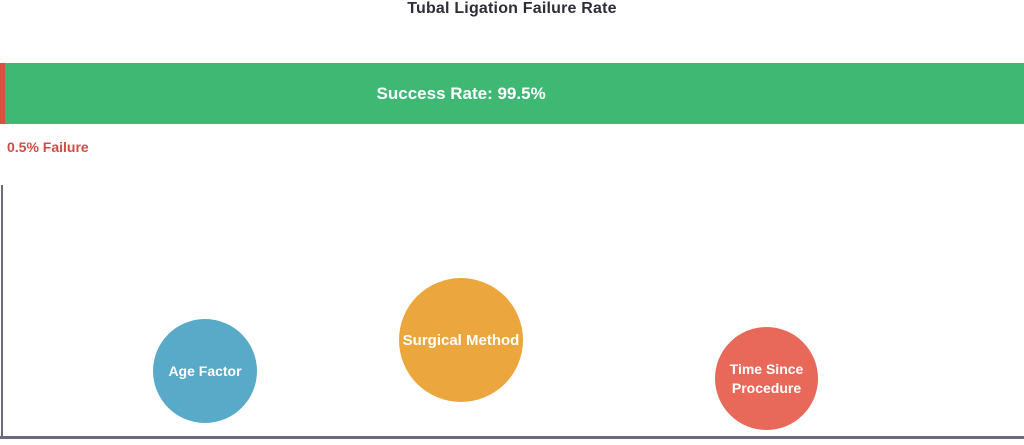 This screenshot has height=445, width=1024. I want to click on bubble-age-factor-label: Age Factor, so click(205, 371).